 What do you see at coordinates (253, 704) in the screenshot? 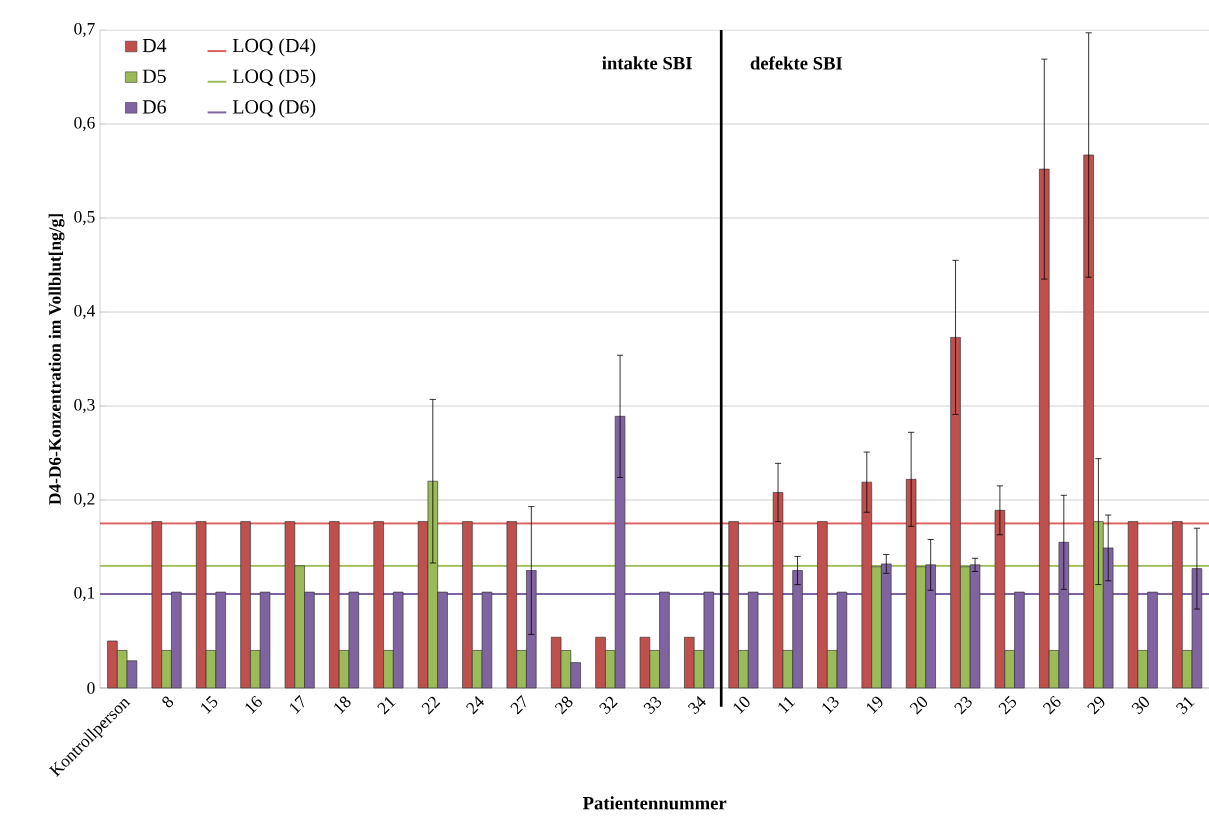
I see `x-tick-label: 16` at bounding box center [253, 704].